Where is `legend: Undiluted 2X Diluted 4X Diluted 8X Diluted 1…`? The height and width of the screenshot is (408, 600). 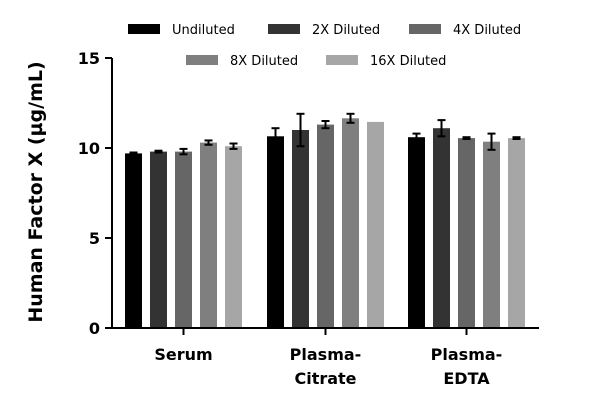
legend: Undiluted 2X Diluted 4X Diluted 8X Diluted 1… is located at coordinates (324, 46).